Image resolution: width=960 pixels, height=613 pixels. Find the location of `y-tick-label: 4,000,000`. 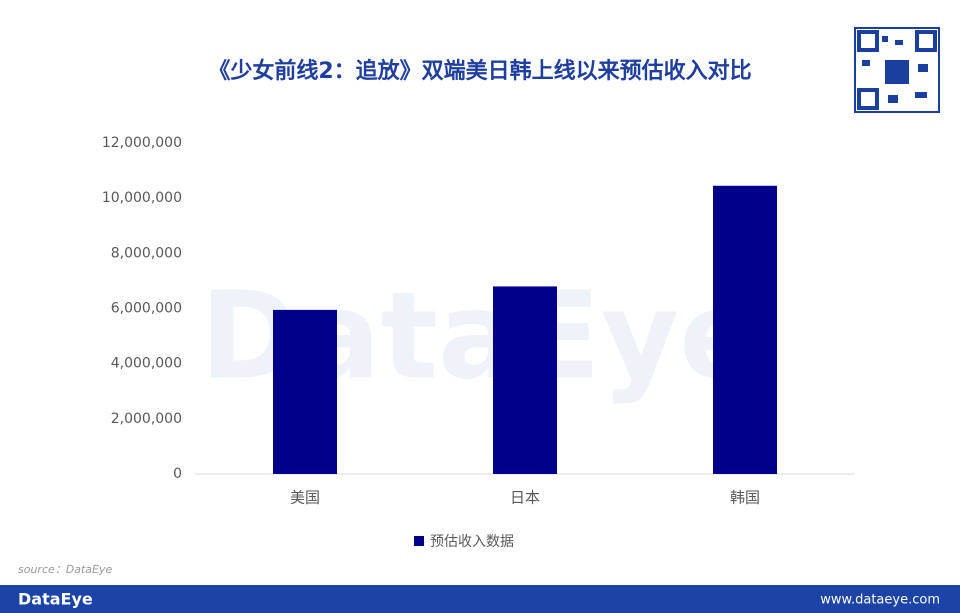

y-tick-label: 4,000,000 is located at coordinates (146, 364).